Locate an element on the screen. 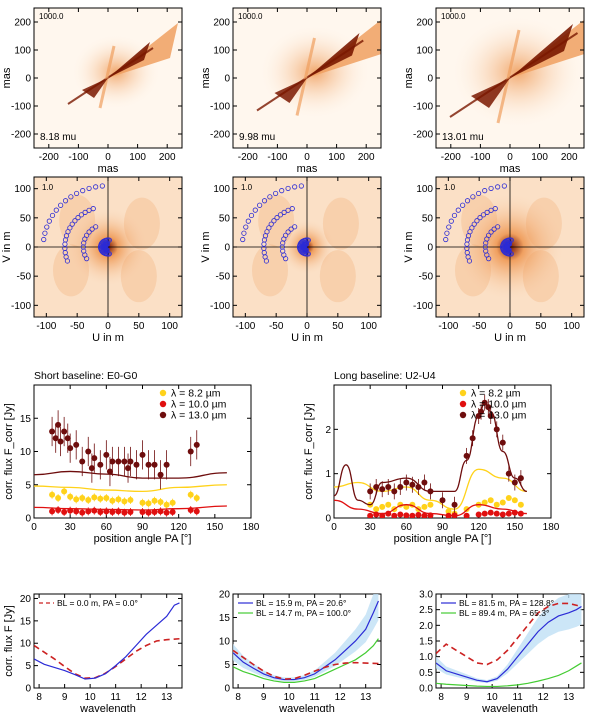 The height and width of the screenshot is (712, 598). x-tick-label: 9 is located at coordinates (467, 697).